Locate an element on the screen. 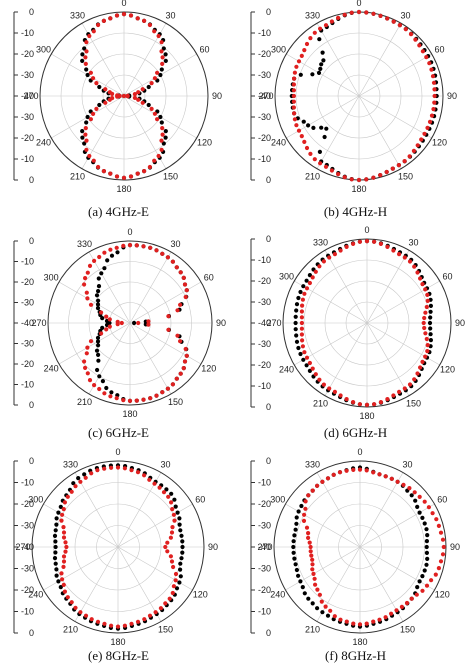 The height and width of the screenshot is (668, 474). angle-tick-label: 300 is located at coordinates (35, 500).